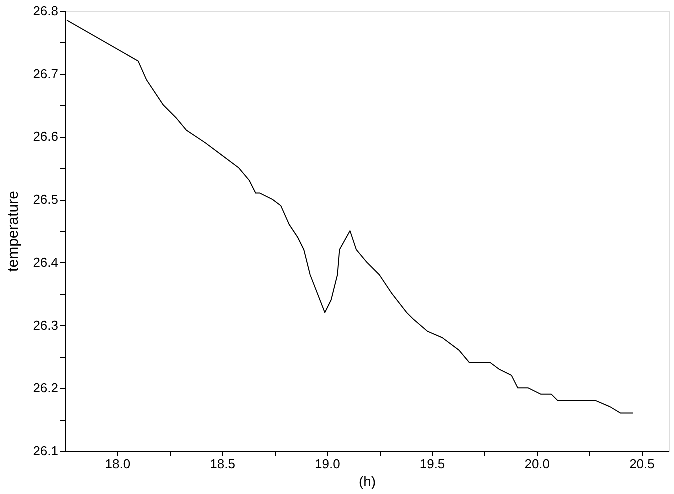 The image size is (674, 494). Describe the element at coordinates (45, 74) in the screenshot. I see `y-tick-label: 26.7` at that location.